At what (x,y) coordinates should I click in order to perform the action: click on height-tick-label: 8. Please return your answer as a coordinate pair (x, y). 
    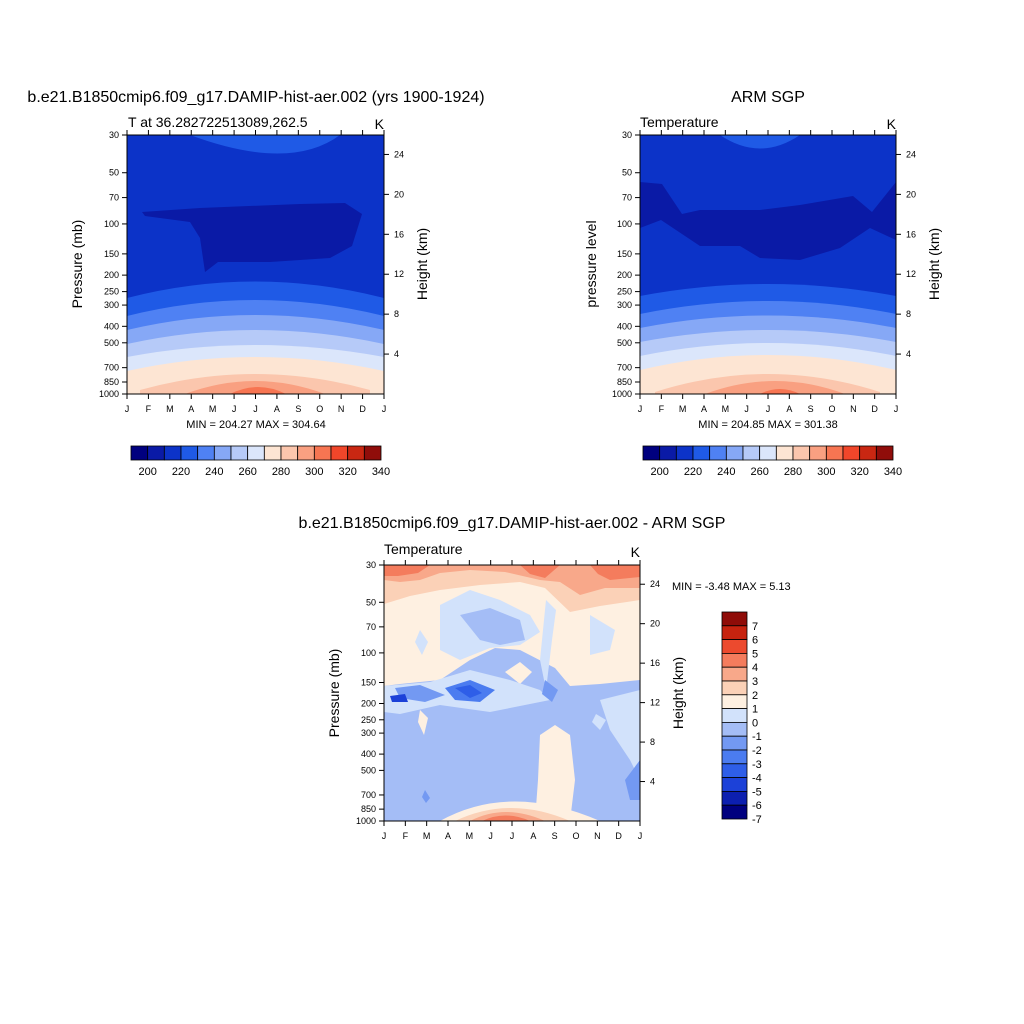
    Looking at the image, I should click on (396, 314).